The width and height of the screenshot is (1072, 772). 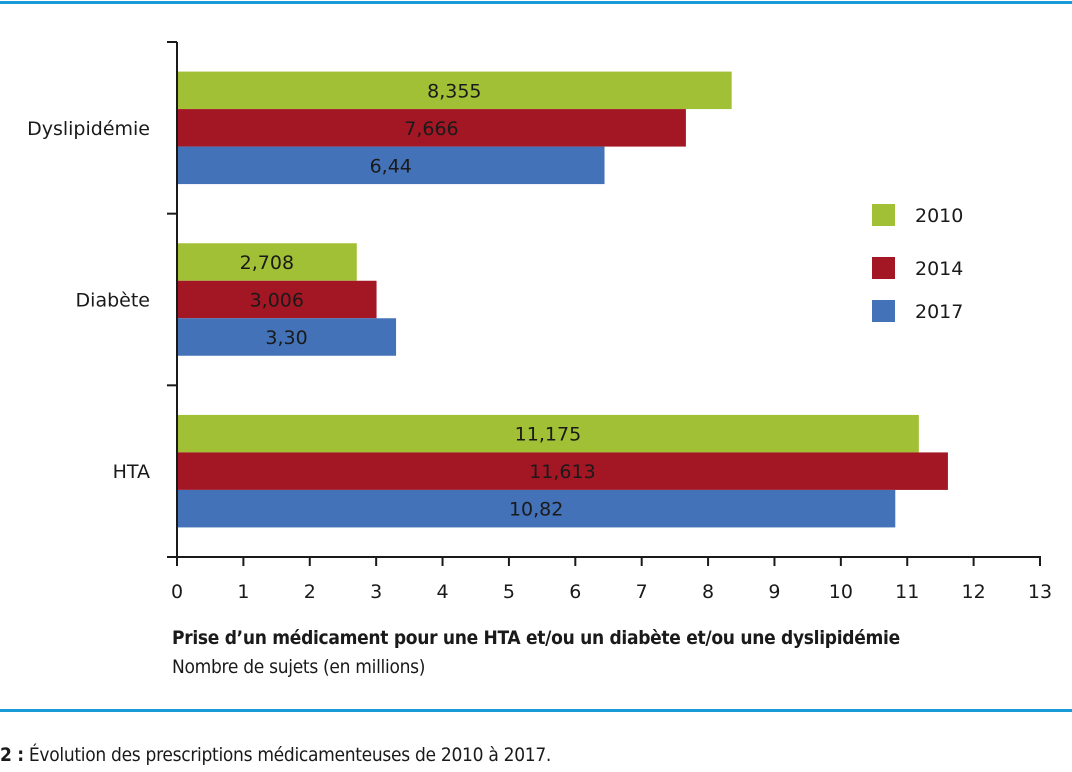 I want to click on legend-swatch-2014, so click(x=883, y=268).